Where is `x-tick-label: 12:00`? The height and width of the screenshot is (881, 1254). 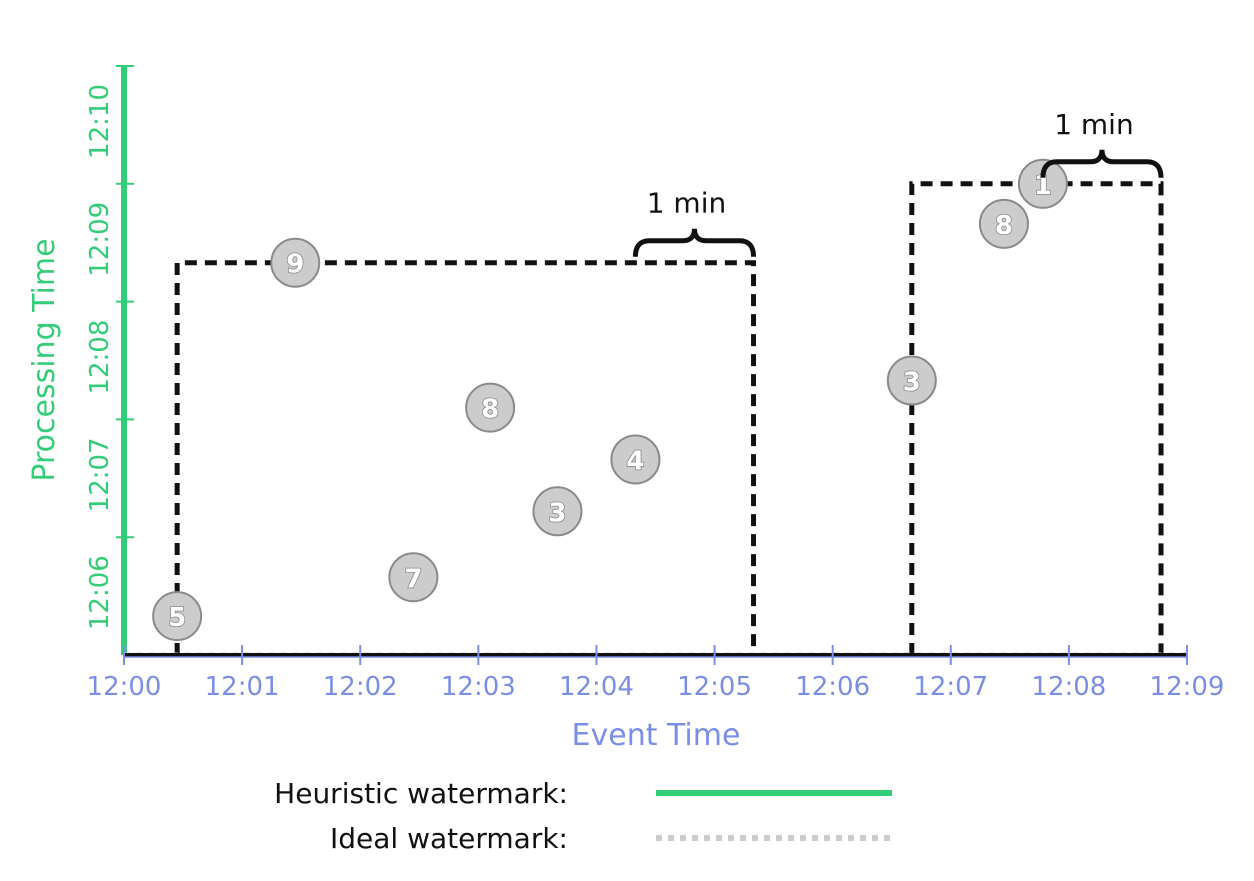
x-tick-label: 12:00 is located at coordinates (124, 687).